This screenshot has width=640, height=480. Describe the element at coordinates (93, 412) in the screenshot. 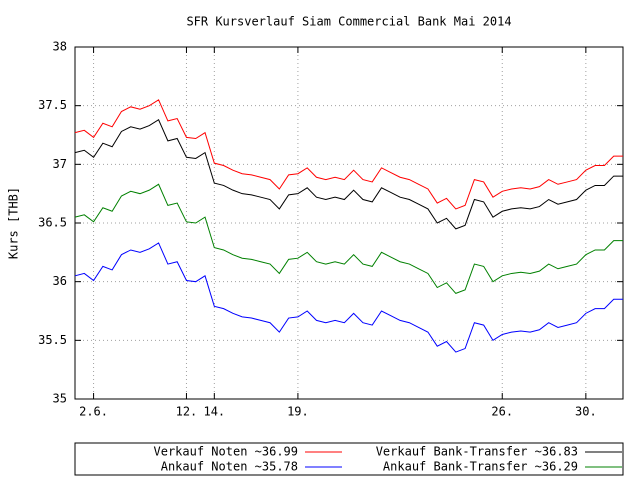

I see `x-tick-label: 2.6.` at that location.